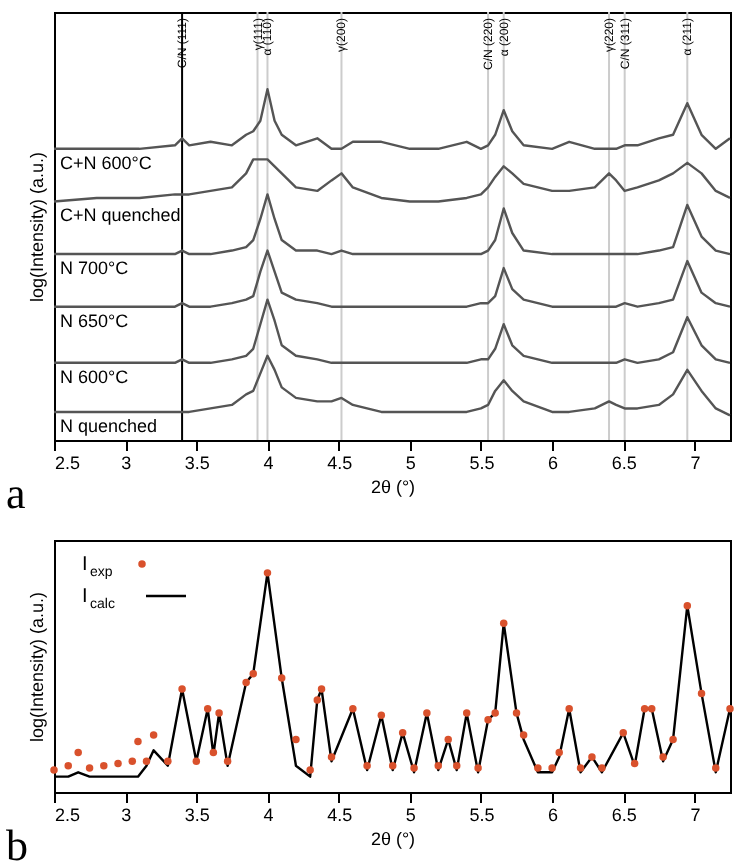 This screenshot has height=864, width=738. What do you see at coordinates (16, 493) in the screenshot?
I see `text: a` at bounding box center [16, 493].